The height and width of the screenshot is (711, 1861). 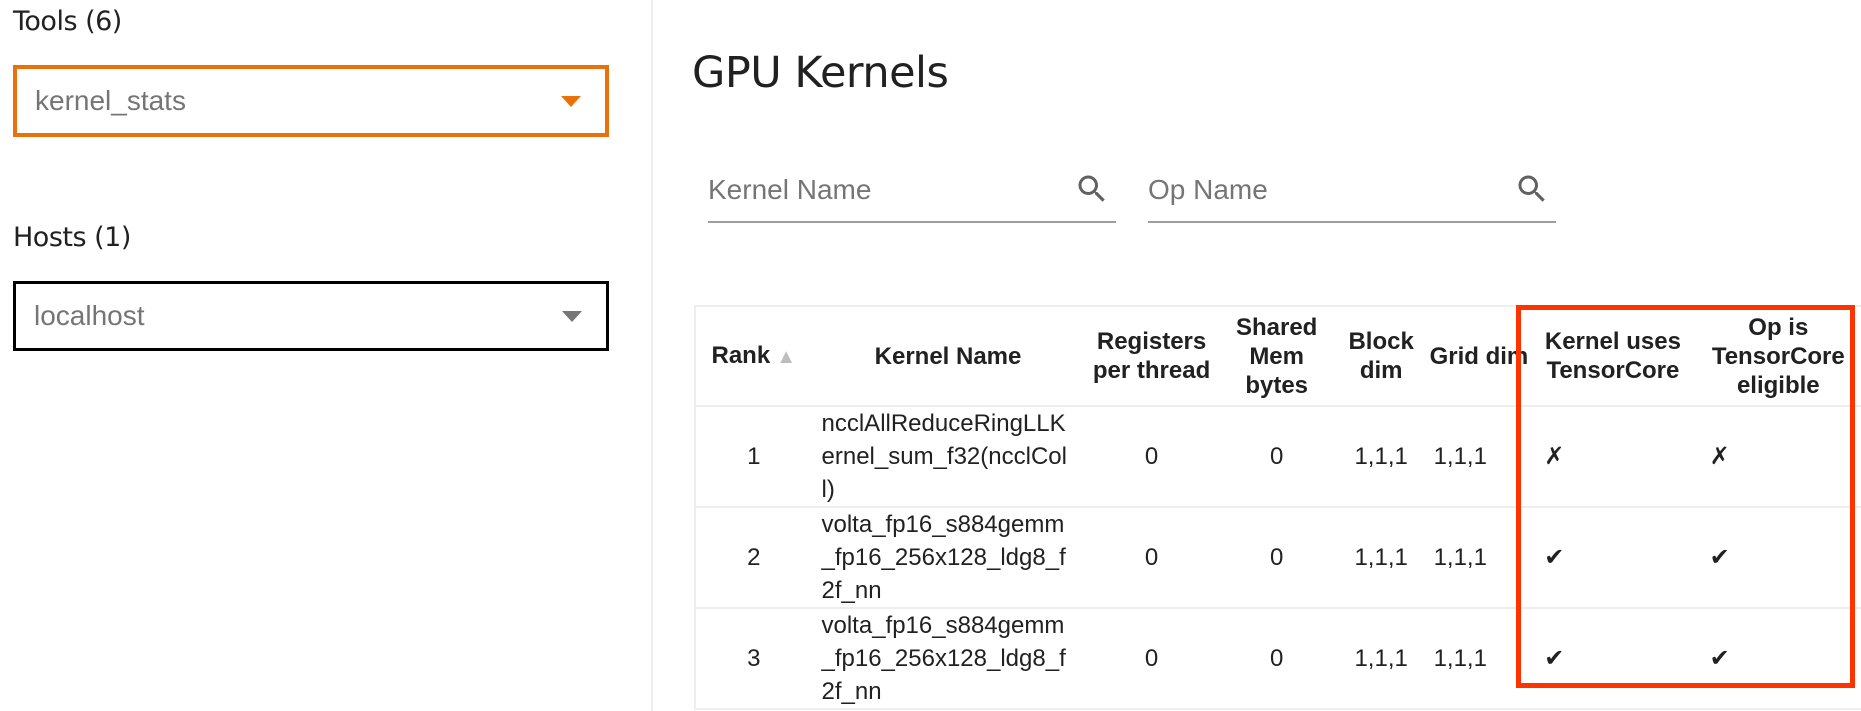 What do you see at coordinates (753, 457) in the screenshot?
I see `cell-rank: 1` at bounding box center [753, 457].